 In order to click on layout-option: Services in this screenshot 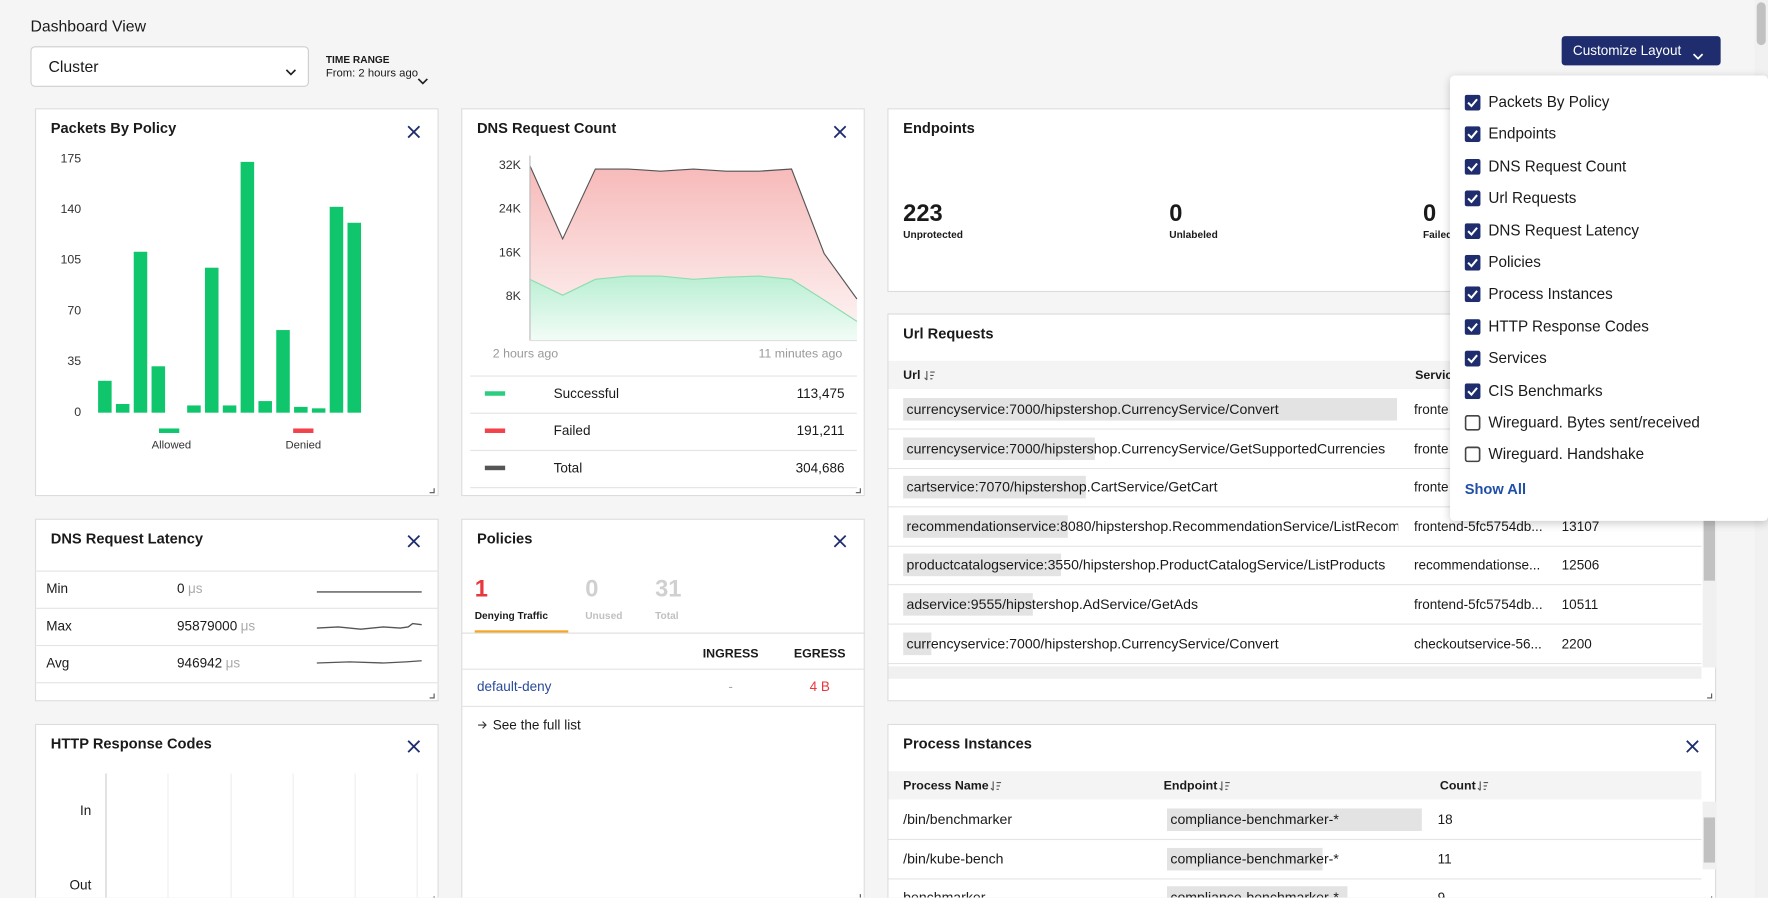, I will do `click(1517, 359)`.